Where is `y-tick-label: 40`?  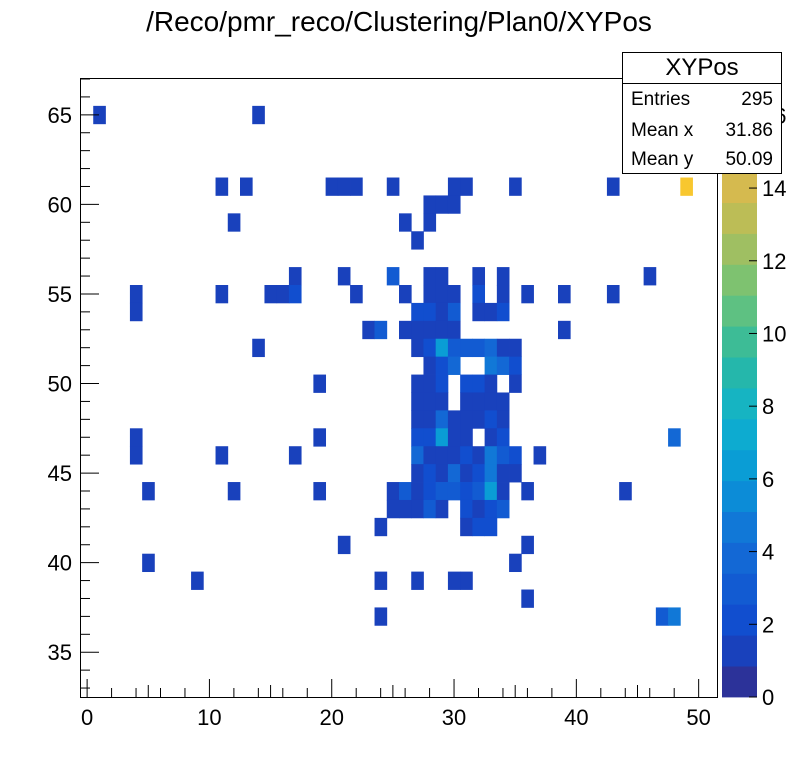 y-tick-label: 40 is located at coordinates (60, 563).